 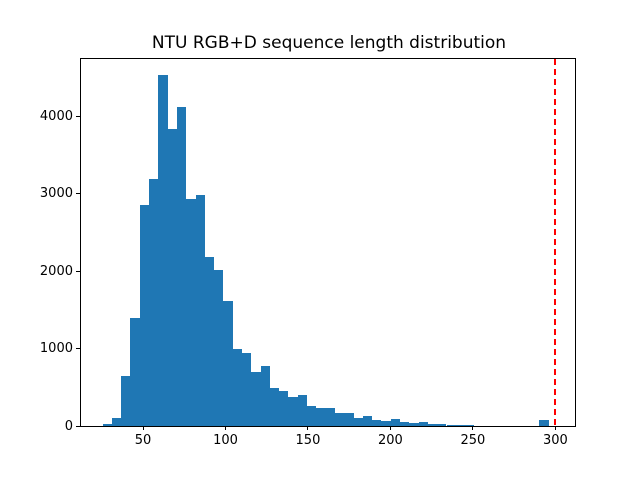 What do you see at coordinates (56, 271) in the screenshot?
I see `y-tick-label: 2000` at bounding box center [56, 271].